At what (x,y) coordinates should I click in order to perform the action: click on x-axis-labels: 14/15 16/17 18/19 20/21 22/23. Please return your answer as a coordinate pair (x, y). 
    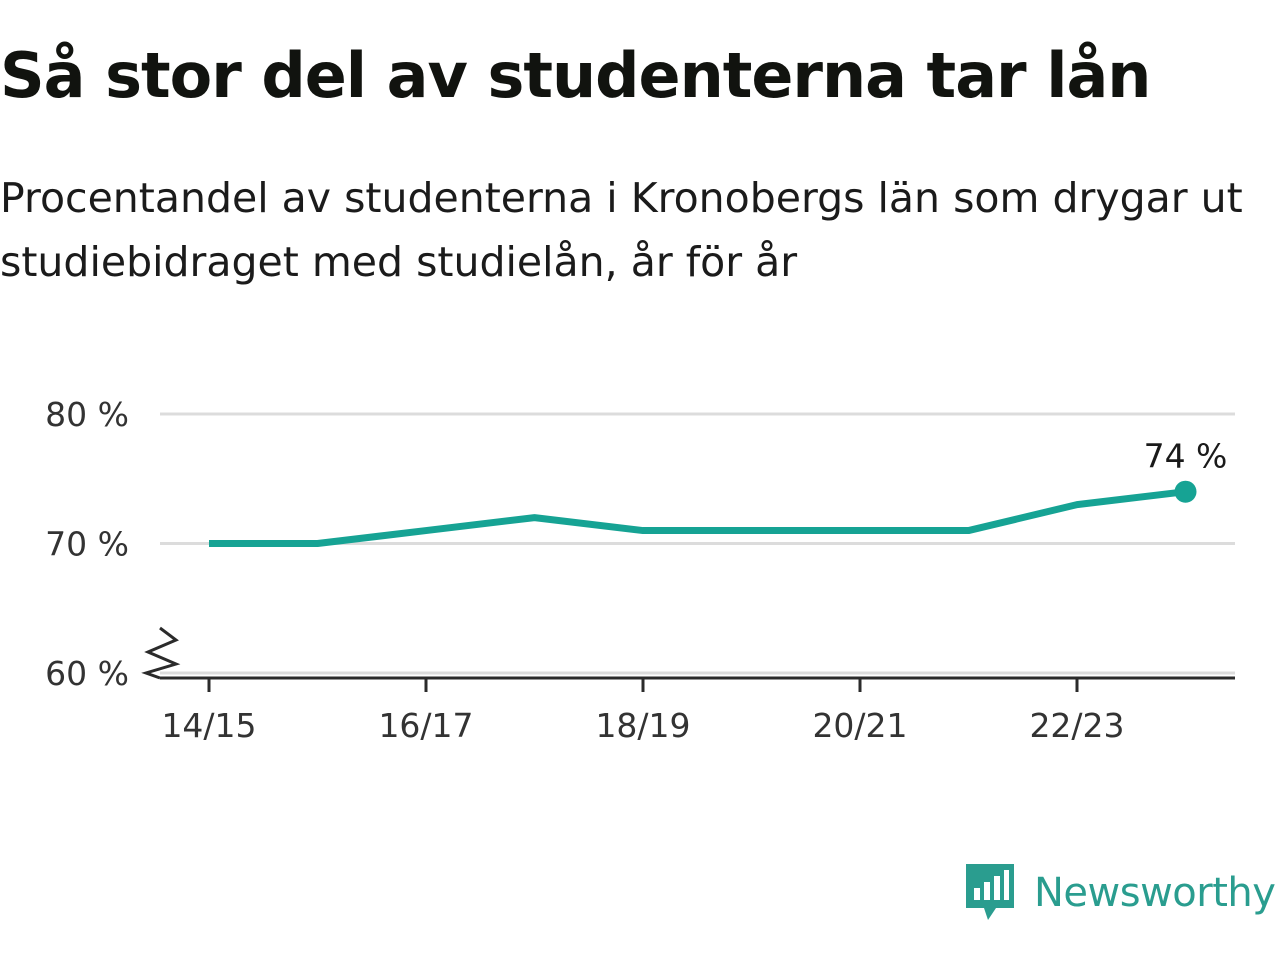
    Looking at the image, I should click on (643, 711).